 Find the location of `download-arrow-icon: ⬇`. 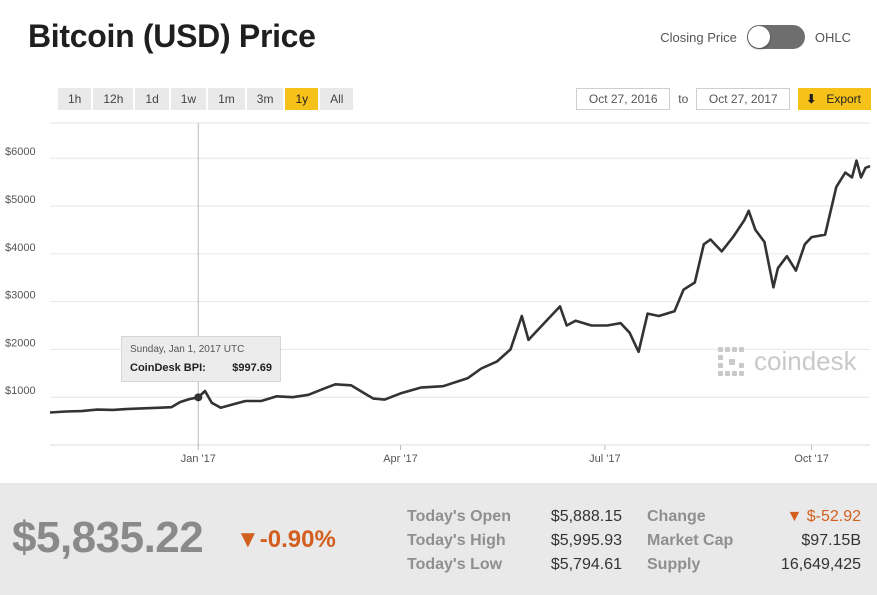

download-arrow-icon: ⬇ is located at coordinates (811, 99).